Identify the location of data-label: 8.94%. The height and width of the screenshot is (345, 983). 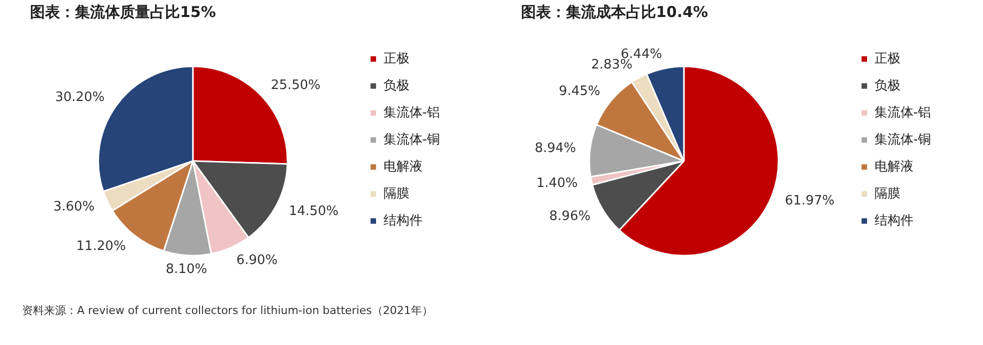
(555, 148).